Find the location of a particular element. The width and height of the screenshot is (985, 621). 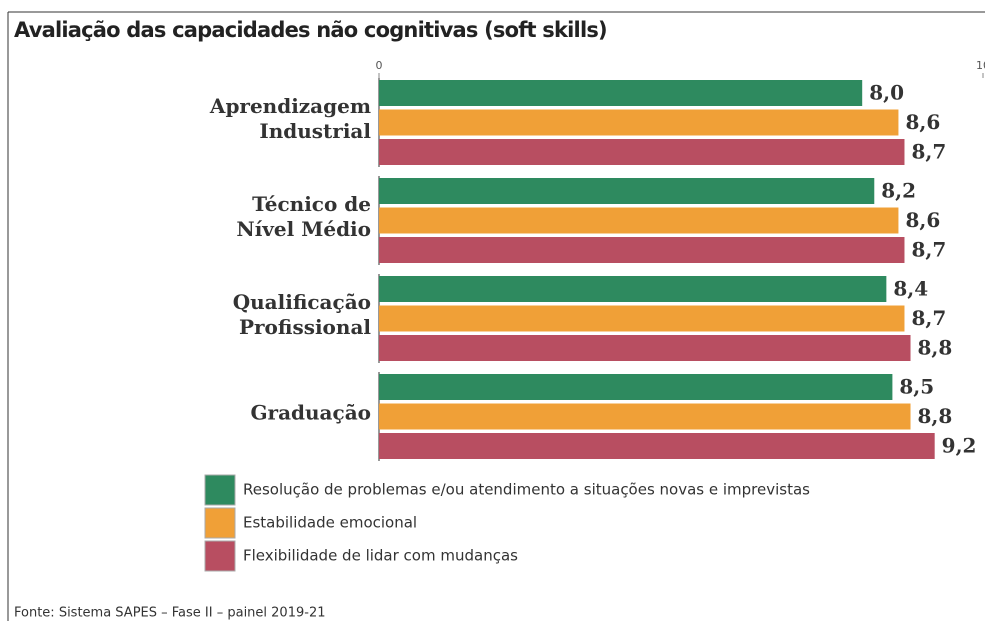

legend-label: Estabilidade emocional is located at coordinates (330, 523).